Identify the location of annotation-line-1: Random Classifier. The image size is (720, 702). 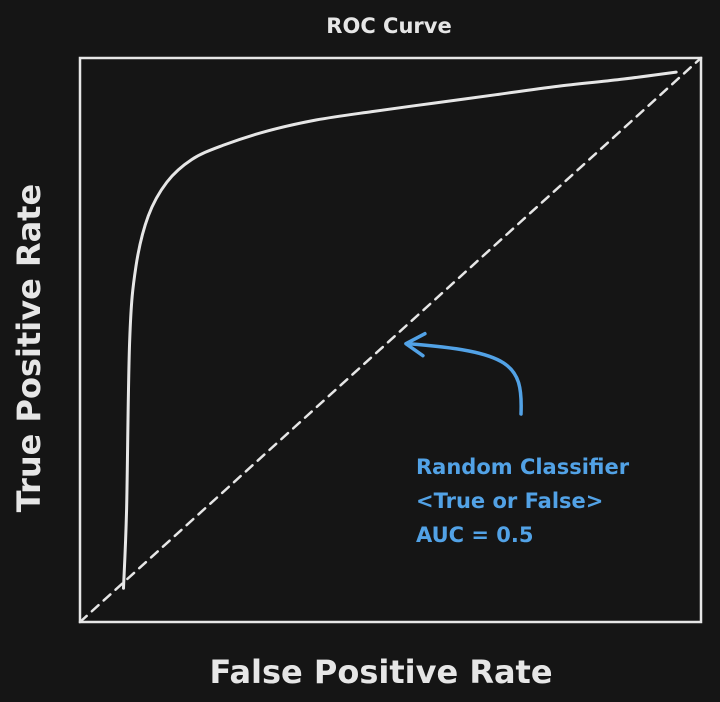
(523, 467).